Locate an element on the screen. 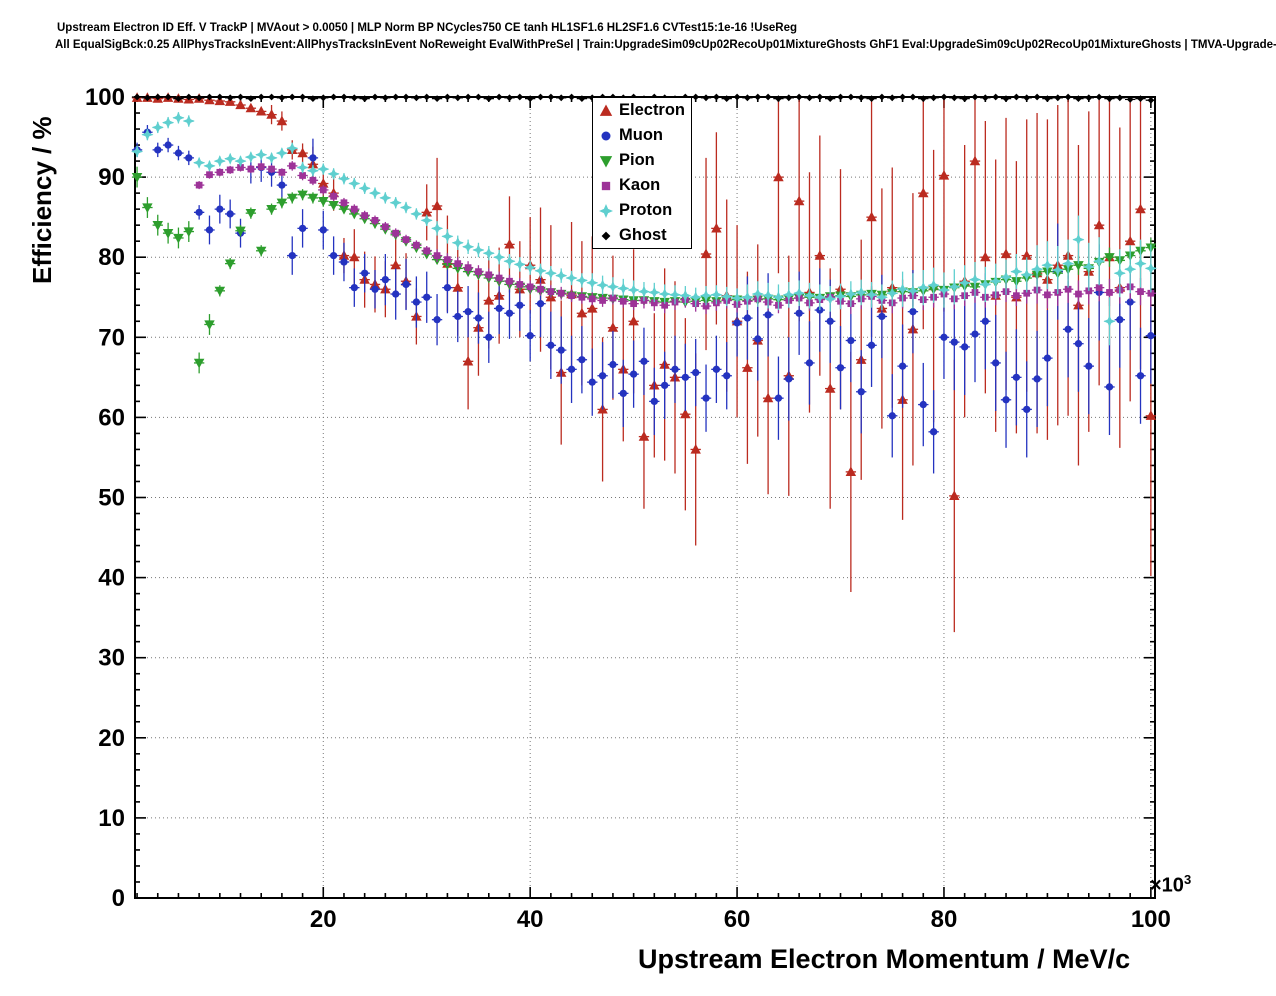 The width and height of the screenshot is (1276, 996). svg-text: 30 is located at coordinates (111, 658).